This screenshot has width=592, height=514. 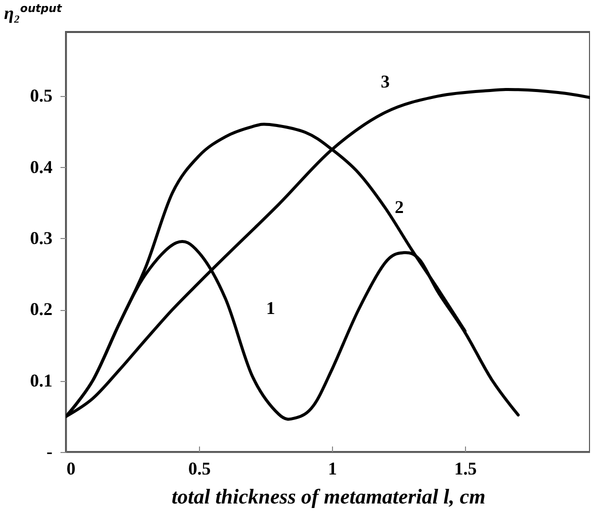 What do you see at coordinates (332, 468) in the screenshot?
I see `x-tick-label: 1` at bounding box center [332, 468].